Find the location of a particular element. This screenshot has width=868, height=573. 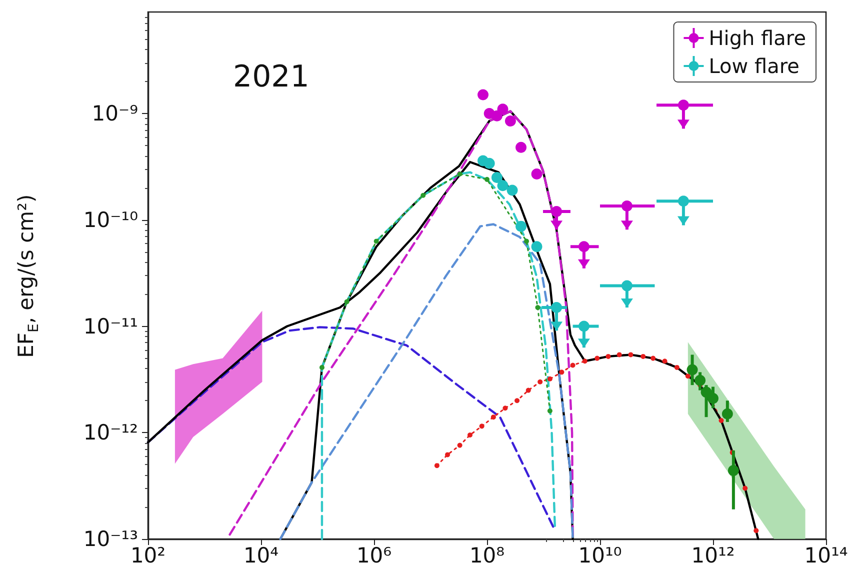

y-tick-label: 10⁻¹² is located at coordinates (110, 432).